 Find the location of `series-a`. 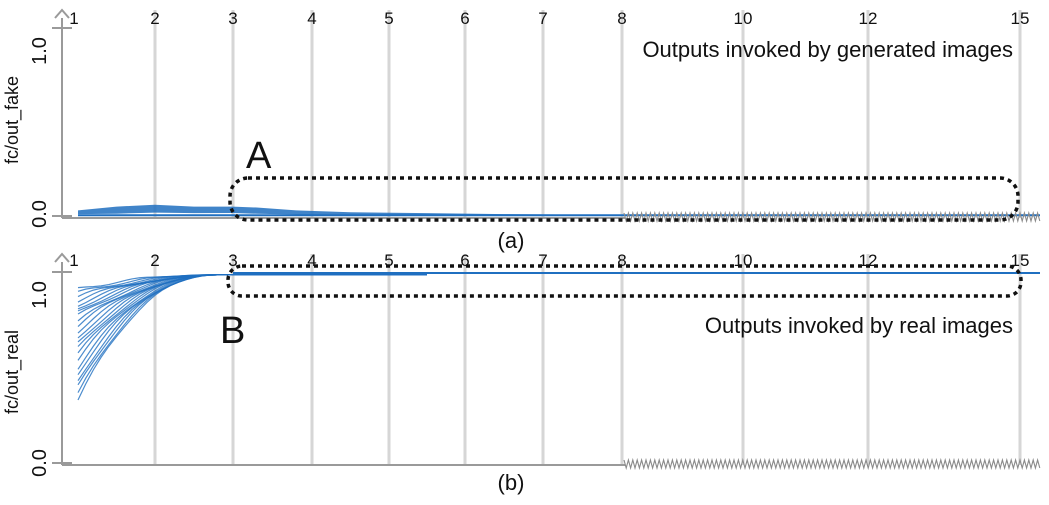

series-a is located at coordinates (559, 210).